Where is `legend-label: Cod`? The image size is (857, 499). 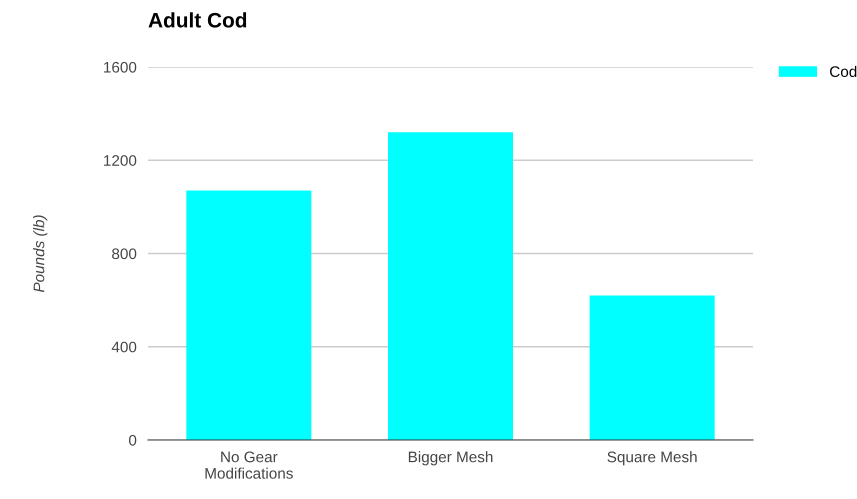 legend-label: Cod is located at coordinates (843, 72).